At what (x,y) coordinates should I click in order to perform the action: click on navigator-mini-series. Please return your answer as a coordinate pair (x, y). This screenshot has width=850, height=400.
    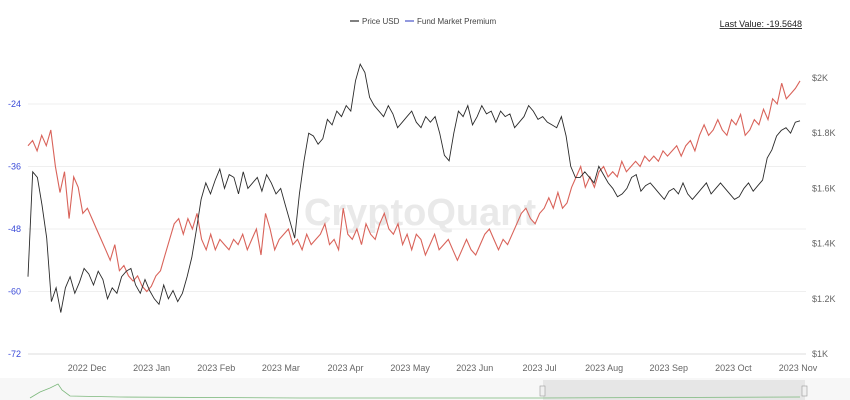
    Looking at the image, I should click on (415, 391).